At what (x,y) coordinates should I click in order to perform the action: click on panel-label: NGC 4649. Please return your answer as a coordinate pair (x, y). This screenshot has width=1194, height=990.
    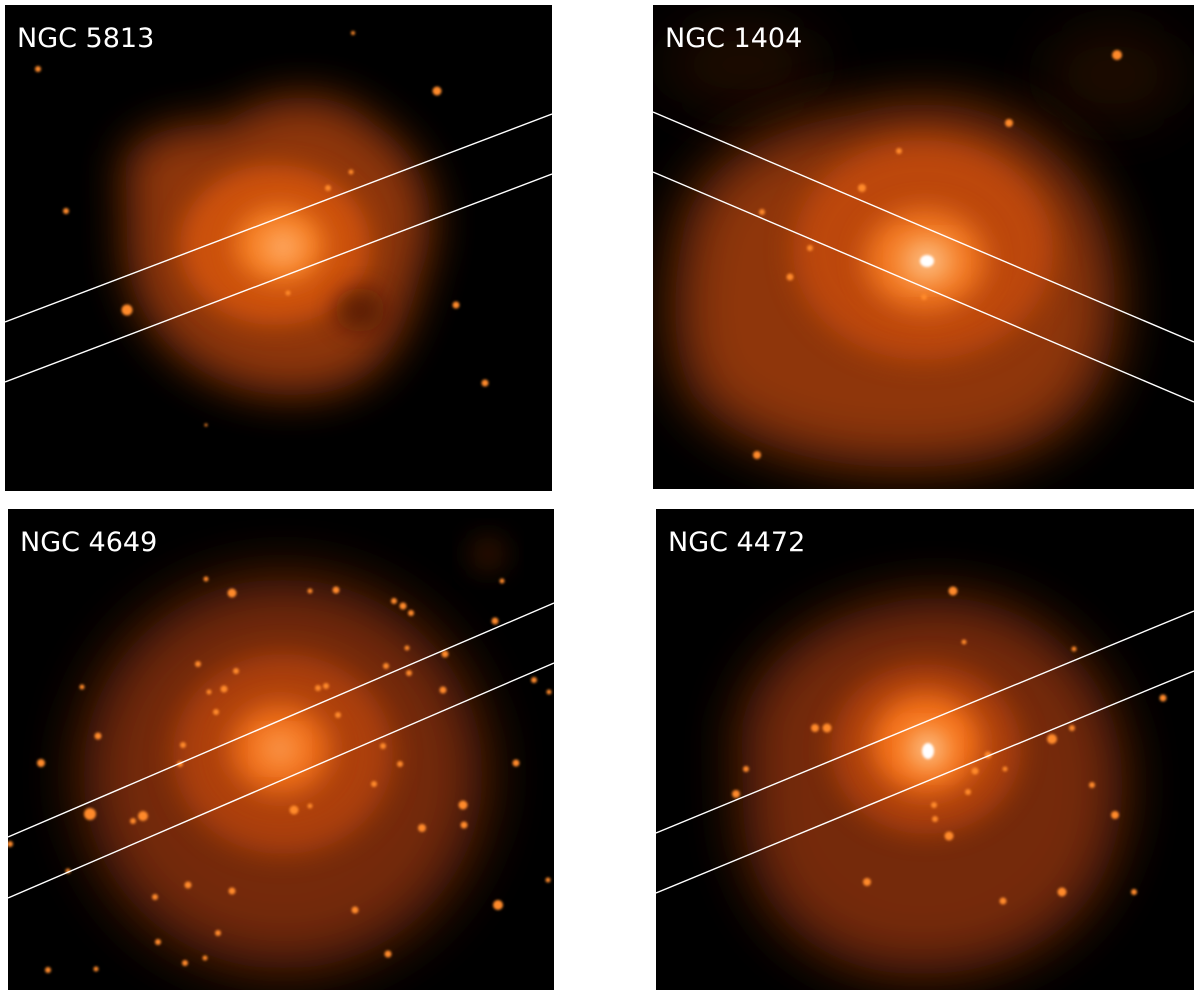
    Looking at the image, I should click on (89, 542).